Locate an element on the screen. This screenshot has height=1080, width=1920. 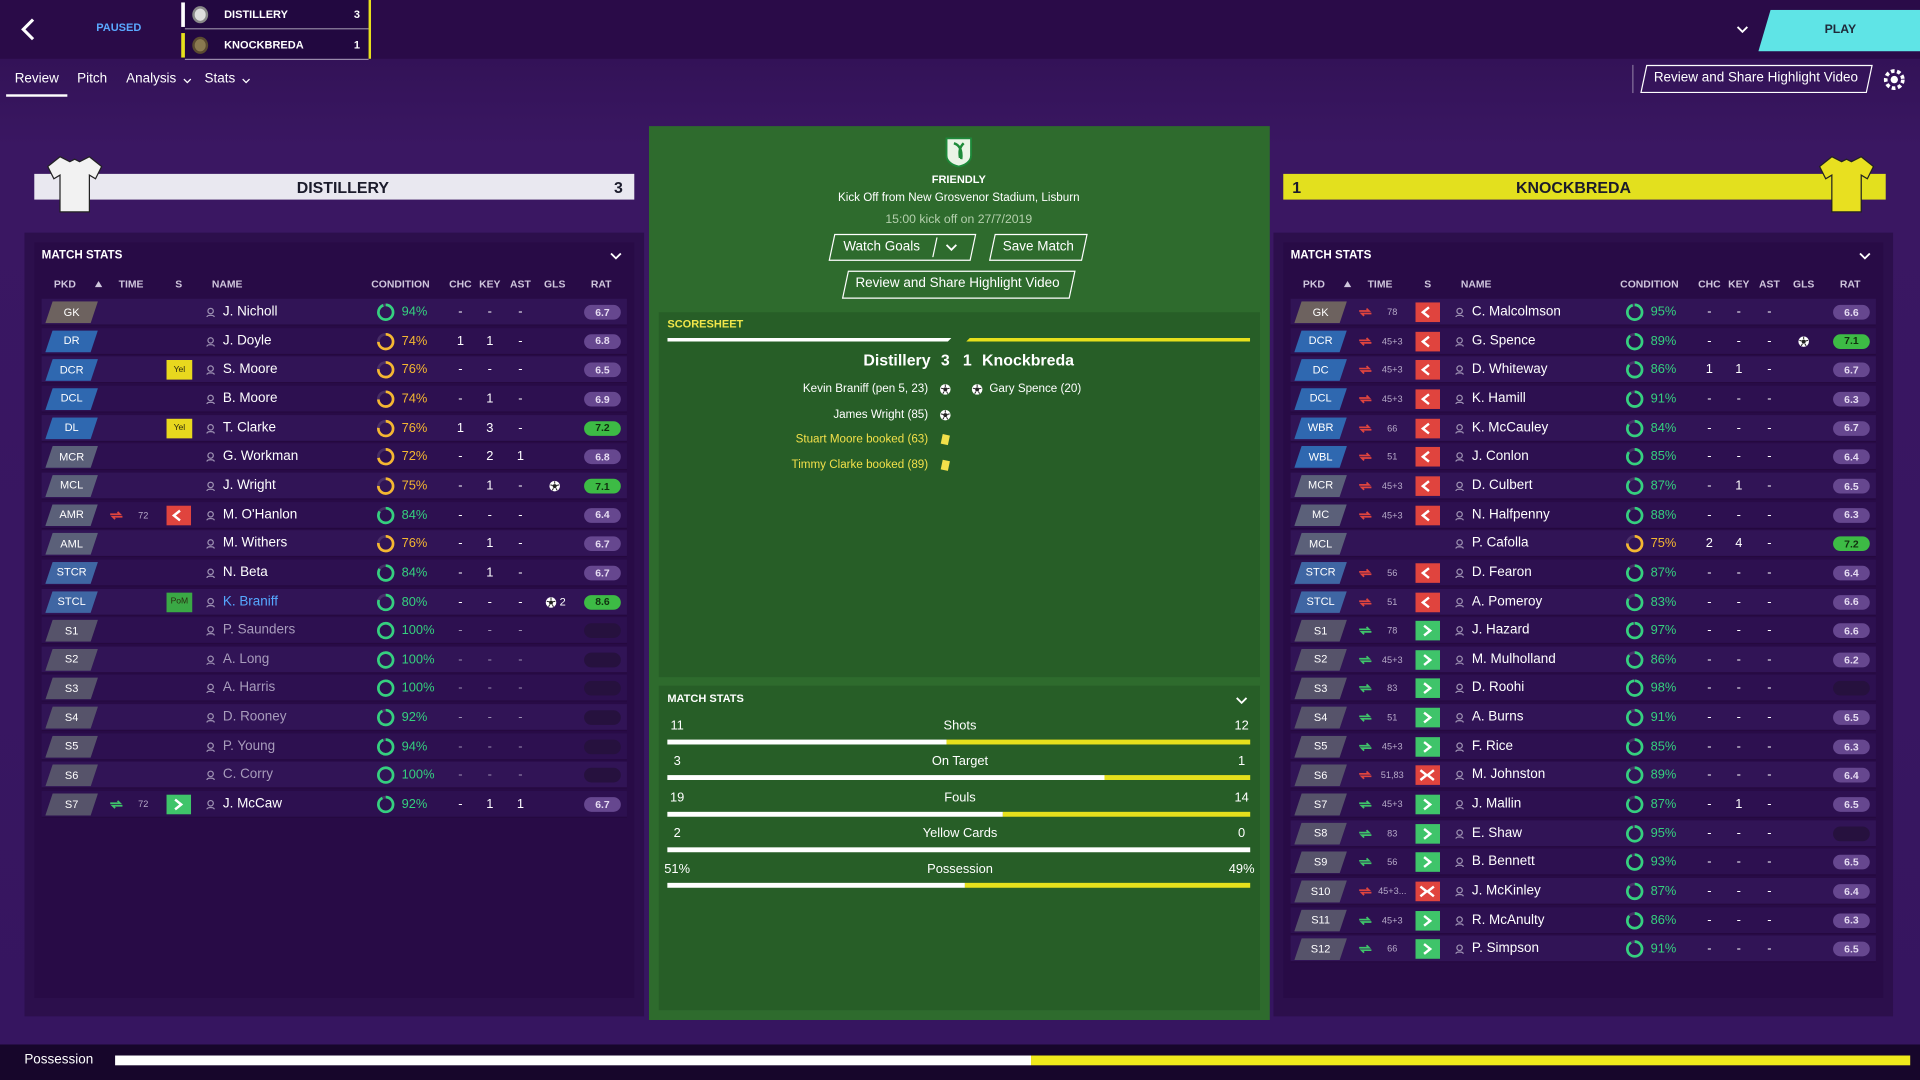
player-name: K. Braniff is located at coordinates (250, 601).